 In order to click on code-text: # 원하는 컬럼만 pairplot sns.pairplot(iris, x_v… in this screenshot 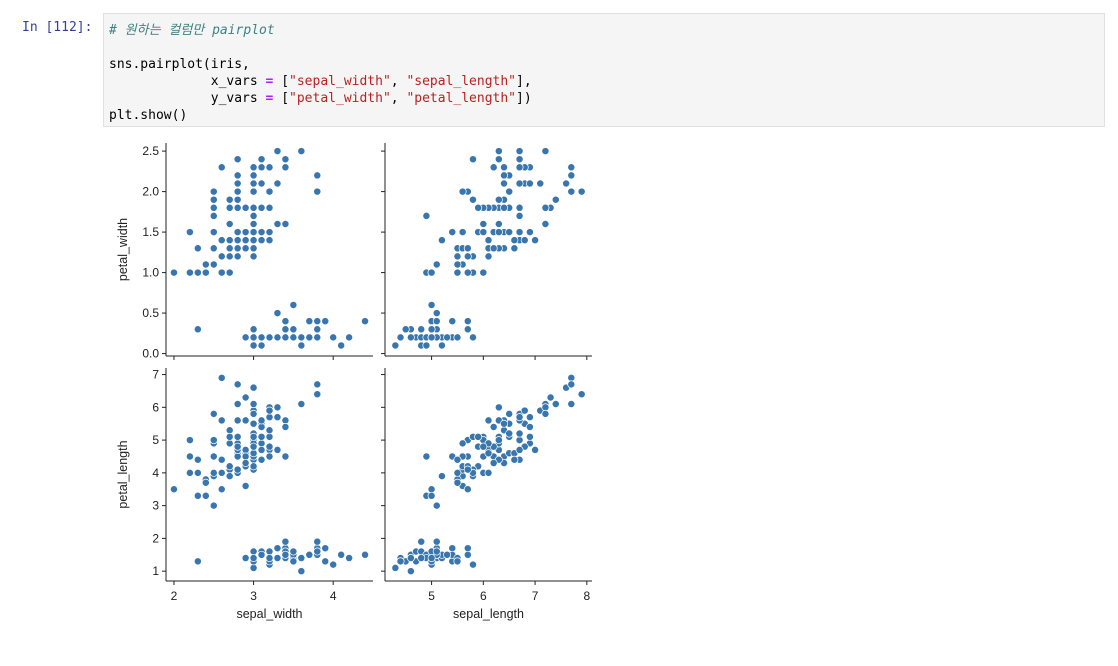, I will do `click(320, 73)`.